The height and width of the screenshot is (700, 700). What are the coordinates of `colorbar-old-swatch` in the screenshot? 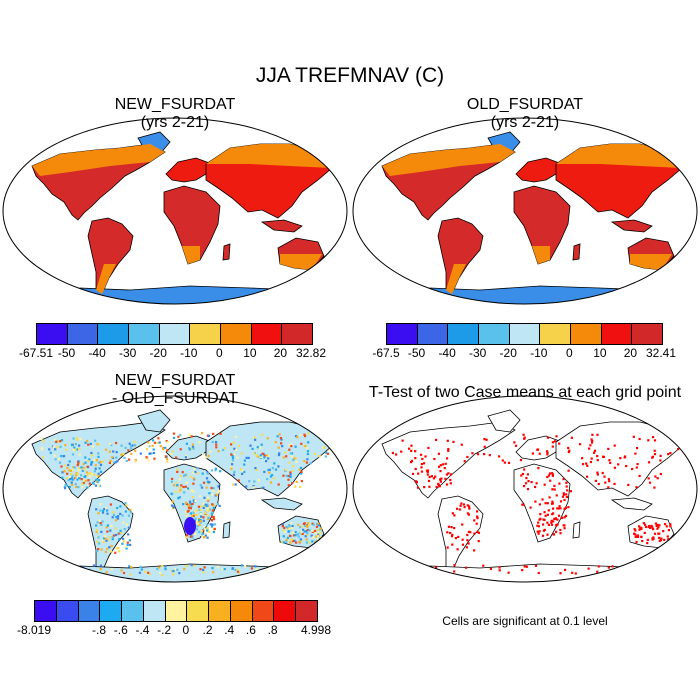 It's located at (433, 334).